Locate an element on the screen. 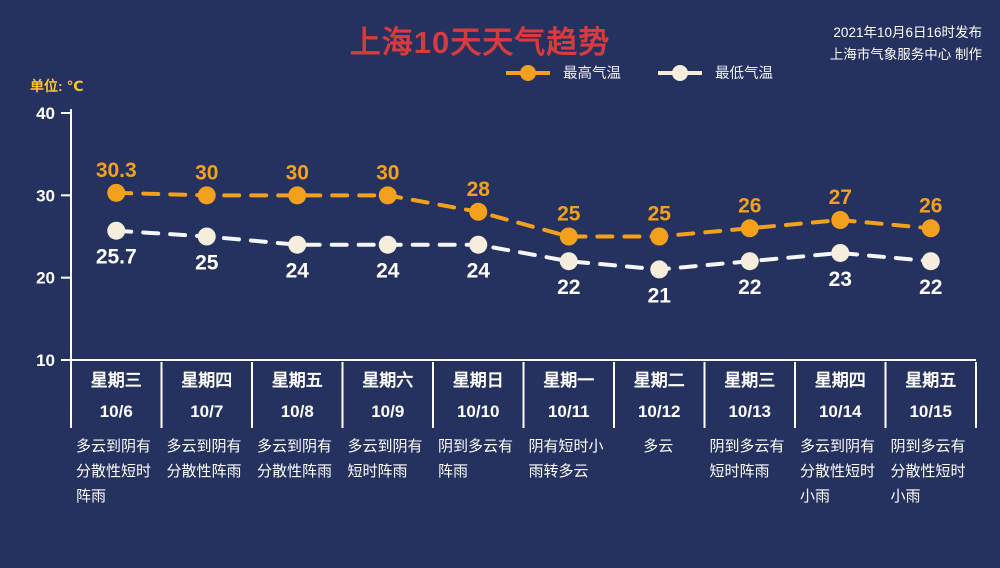 This screenshot has height=568, width=1000. weekday-label: 星期二 is located at coordinates (659, 380).